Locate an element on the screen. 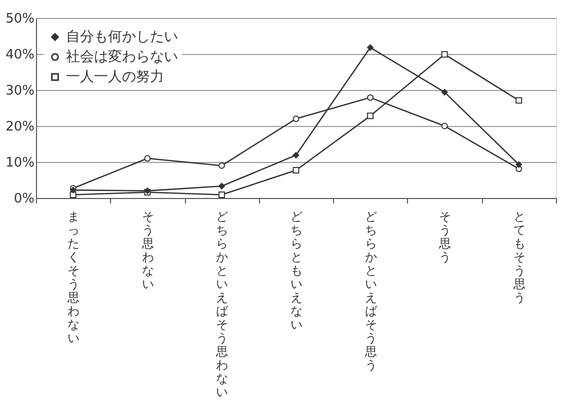 This screenshot has height=402, width=584. y-tick-label: 40% is located at coordinates (20, 55).